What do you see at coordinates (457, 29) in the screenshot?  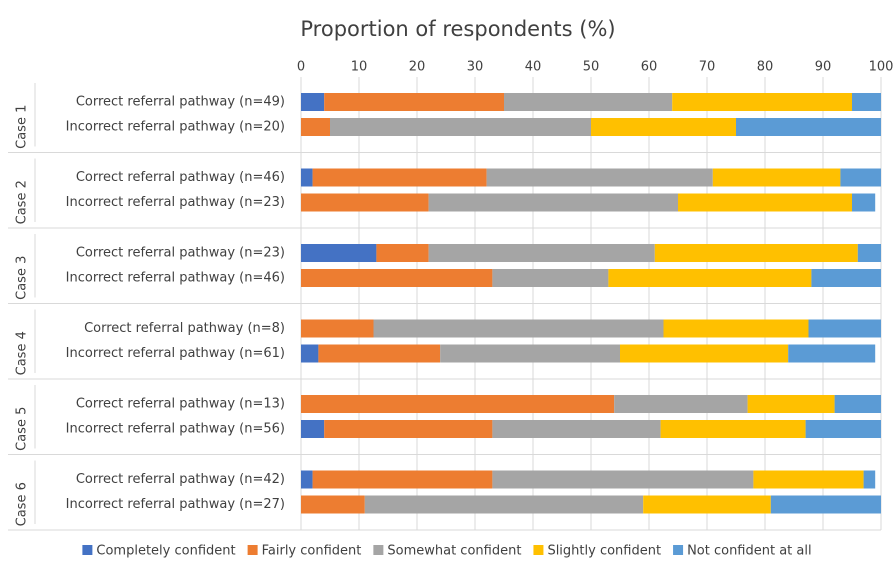 I see `chart-title: Proportion of respondents (%)` at bounding box center [457, 29].